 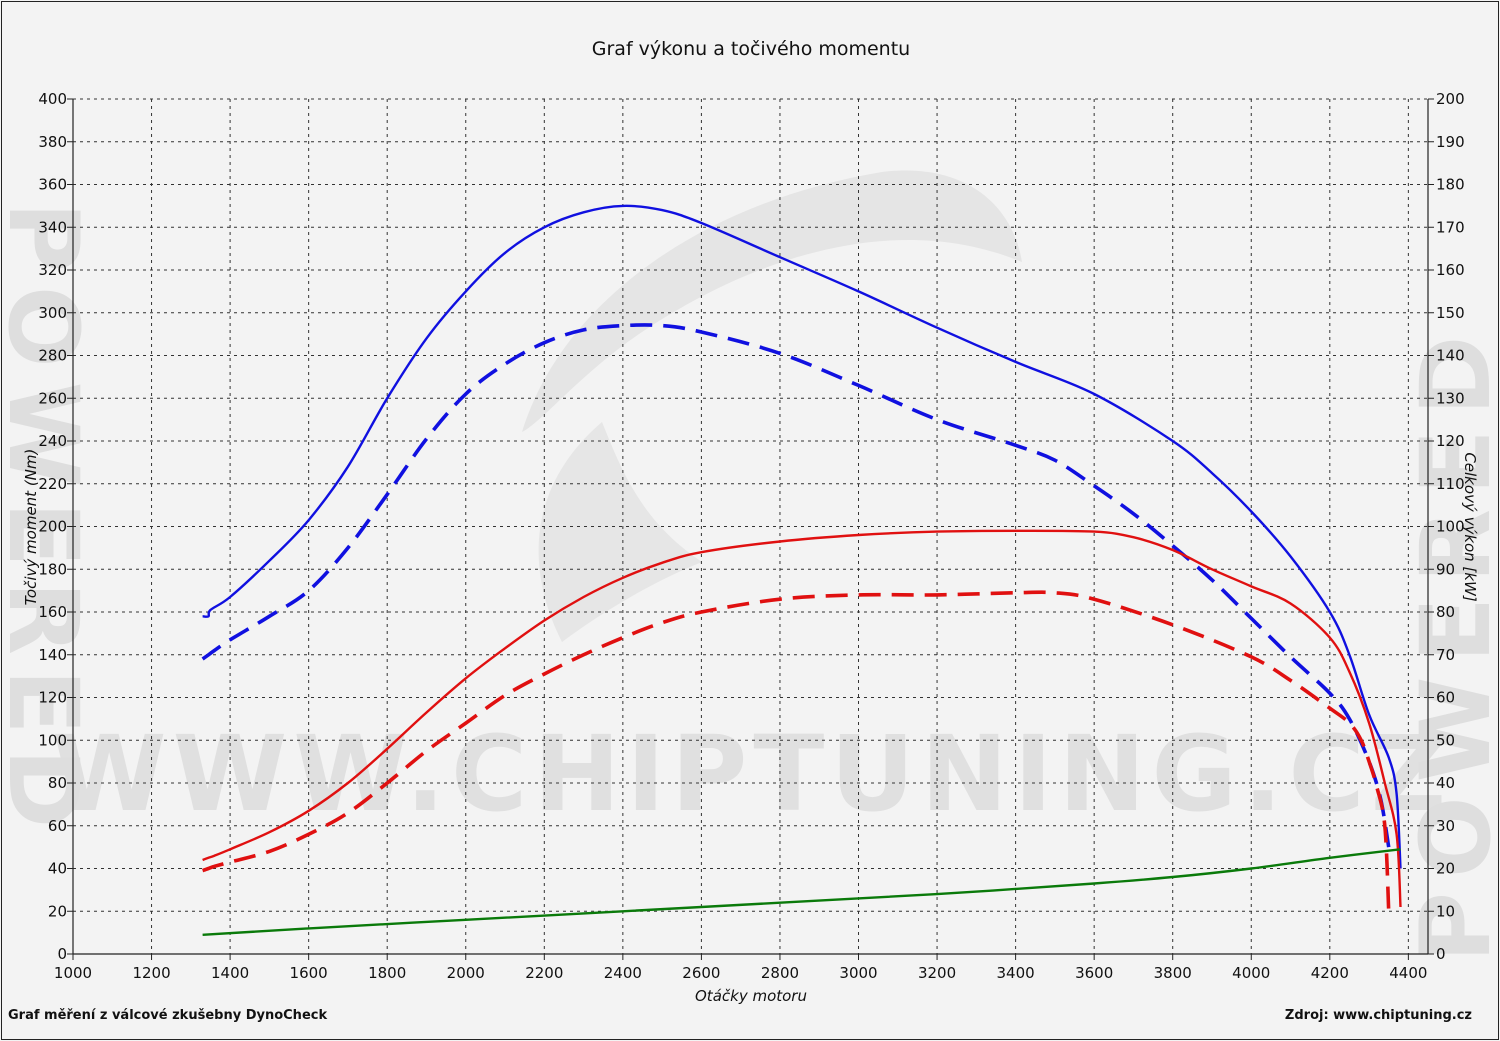 I want to click on y-tick-label-right: 140, so click(x=1450, y=356).